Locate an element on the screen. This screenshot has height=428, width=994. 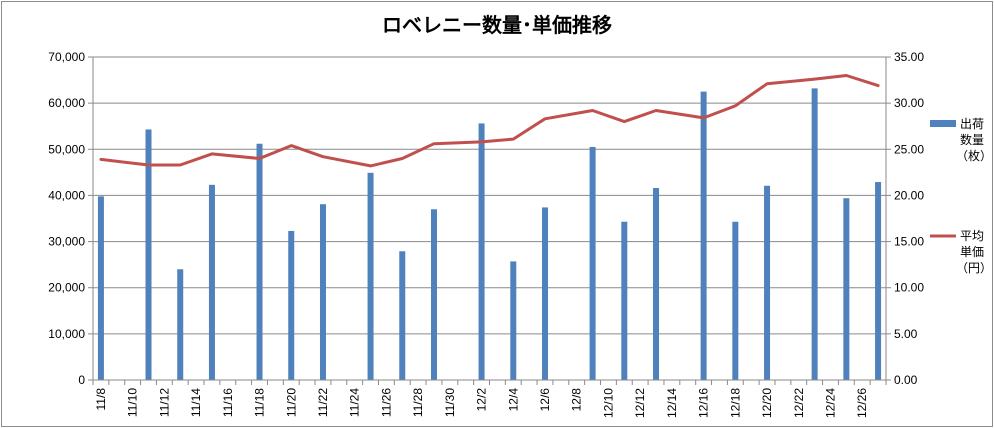
y-left-tick-label: 50,000 is located at coordinates (66, 149).